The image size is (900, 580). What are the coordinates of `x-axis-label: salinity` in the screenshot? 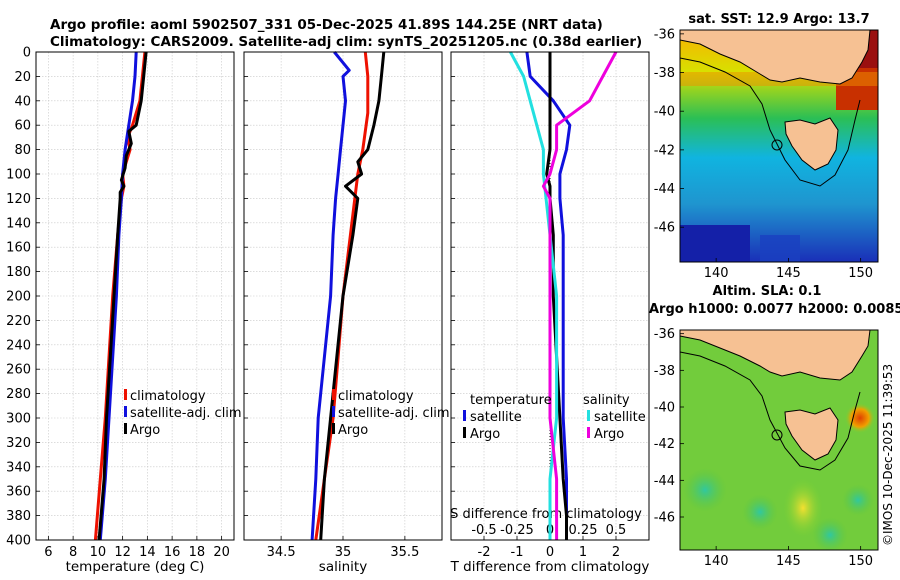 It's located at (343, 567).